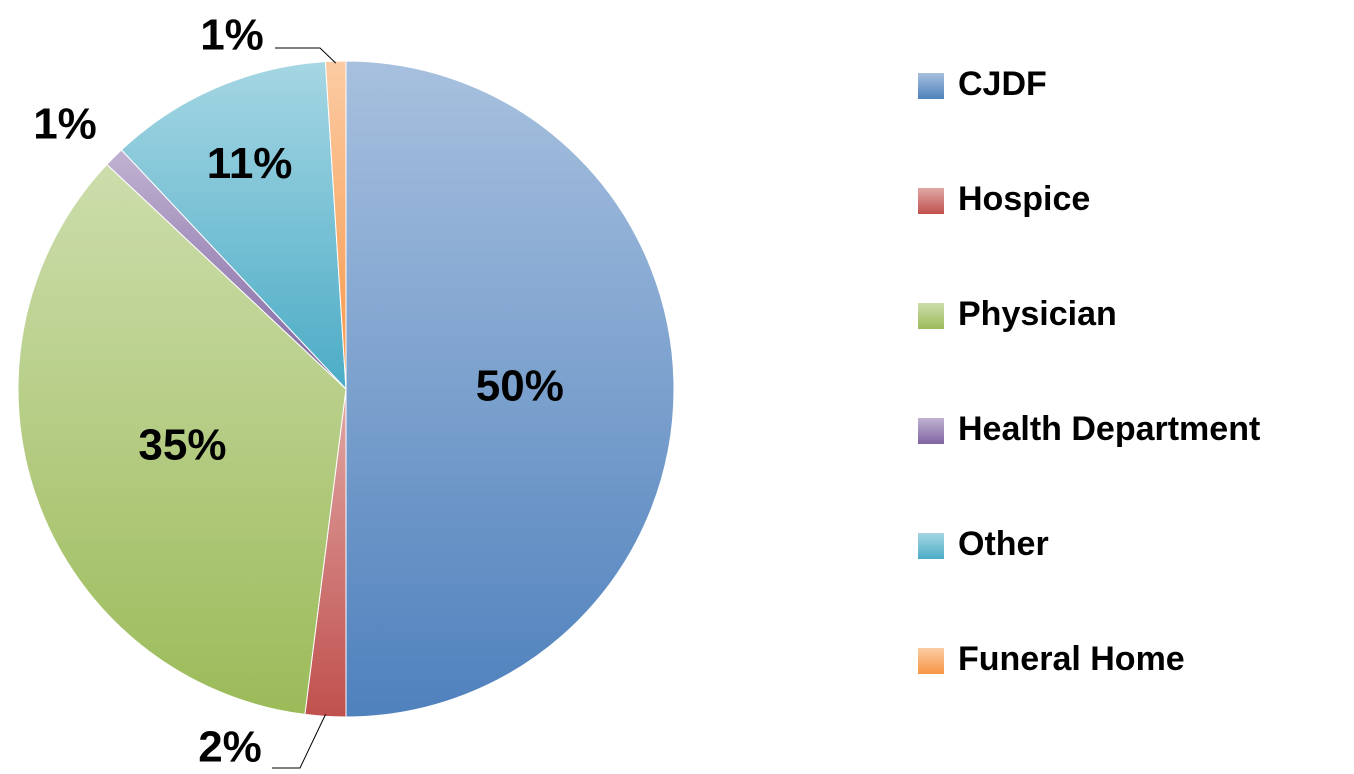 This screenshot has width=1354, height=774. I want to click on data-label: 2%, so click(230, 747).